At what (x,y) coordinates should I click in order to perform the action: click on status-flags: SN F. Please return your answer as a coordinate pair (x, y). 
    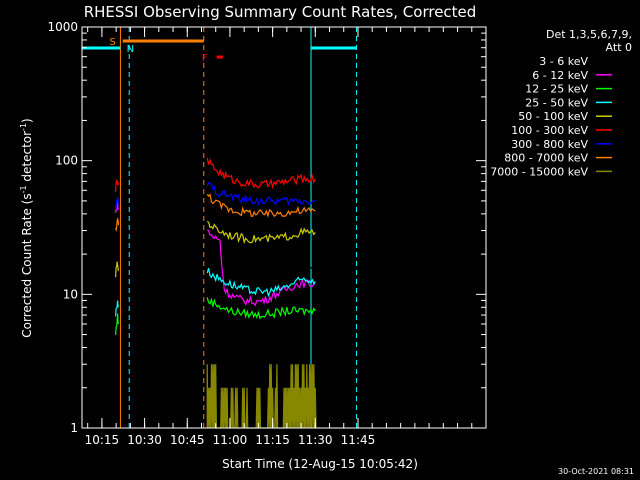
    Looking at the image, I should click on (219, 50).